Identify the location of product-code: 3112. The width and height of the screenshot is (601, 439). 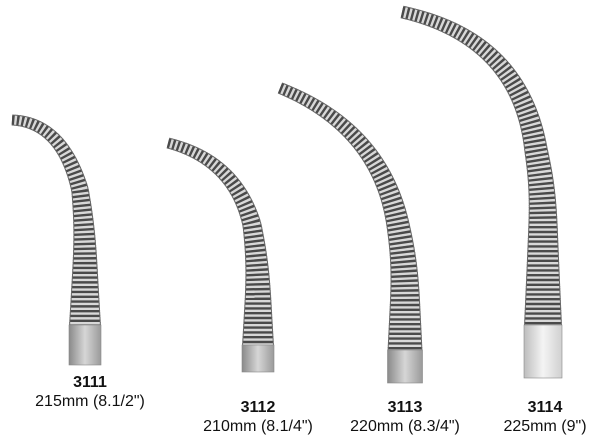
(258, 407).